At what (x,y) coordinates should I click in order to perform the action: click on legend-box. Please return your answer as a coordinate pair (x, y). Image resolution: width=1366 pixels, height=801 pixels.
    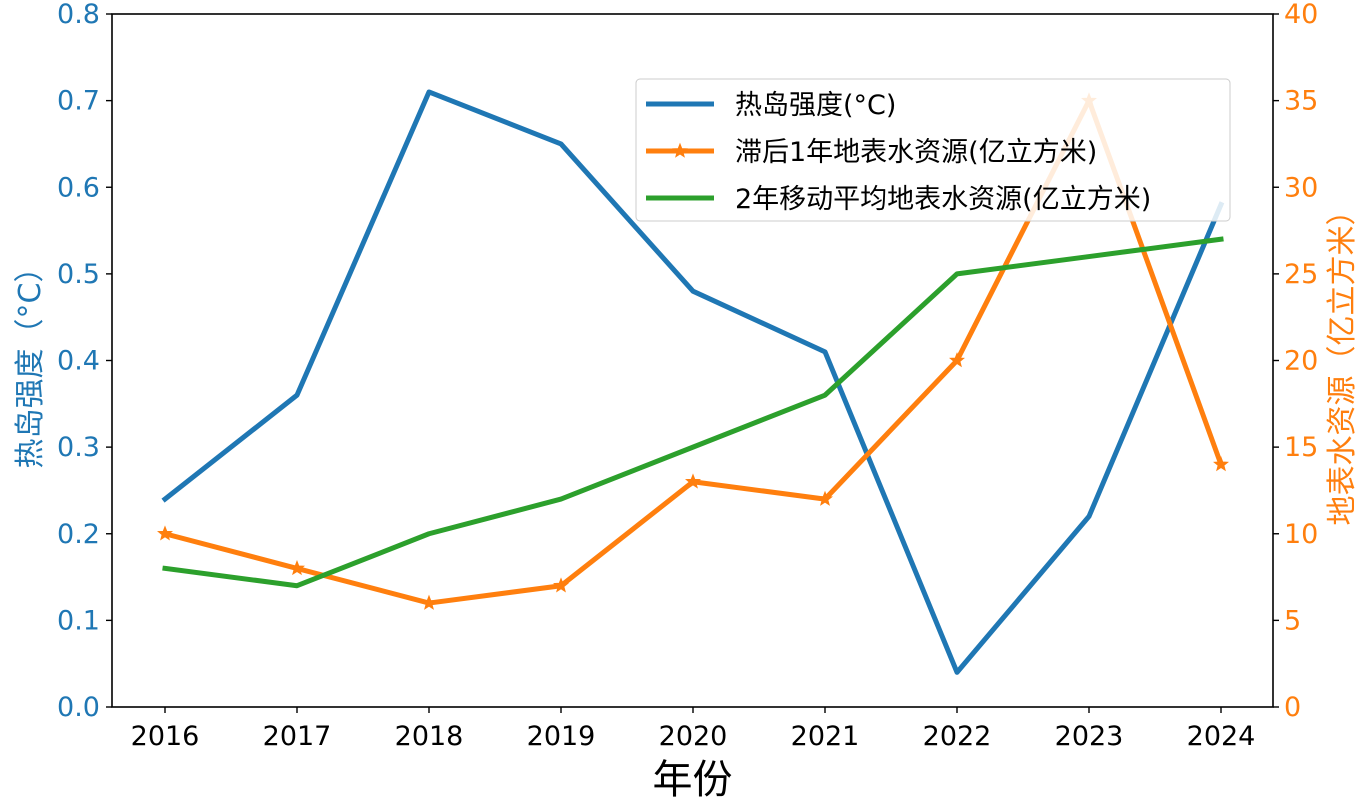
    Looking at the image, I should click on (933, 150).